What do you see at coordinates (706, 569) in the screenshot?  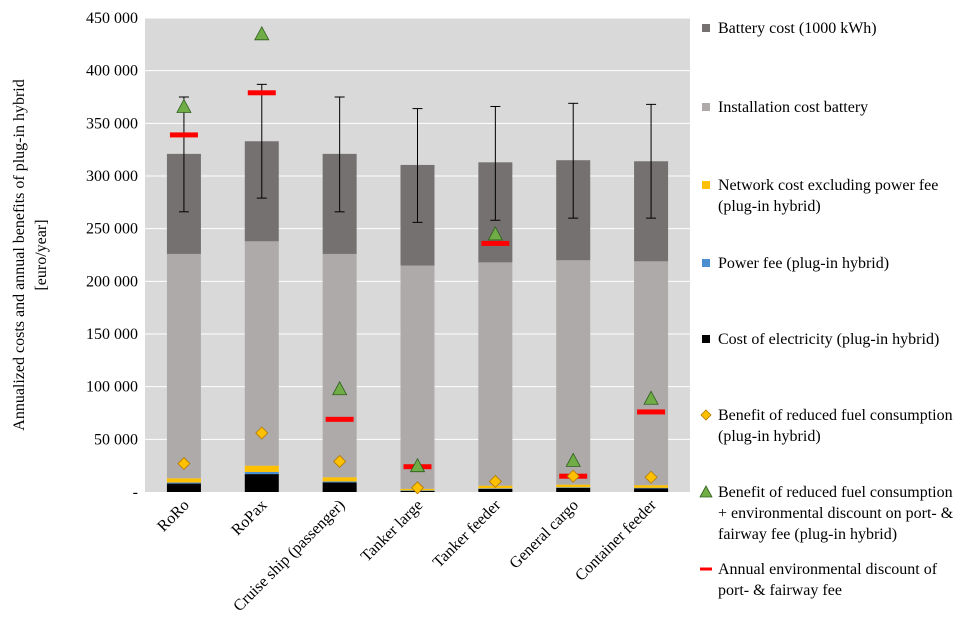 I see `legend-dash-icon` at bounding box center [706, 569].